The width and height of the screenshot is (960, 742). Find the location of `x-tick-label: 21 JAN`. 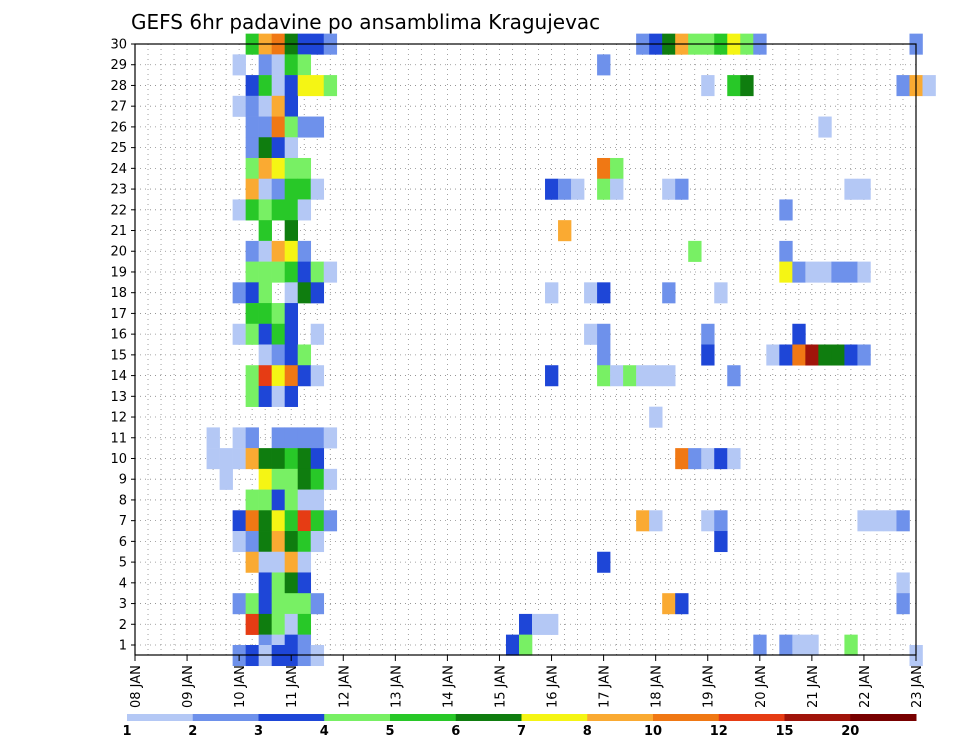

x-tick-label: 21 JAN is located at coordinates (813, 686).